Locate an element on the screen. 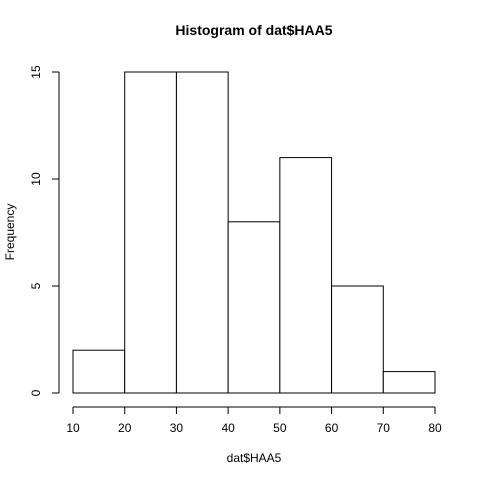 The image size is (480, 480). x-tick-label-30: 30 is located at coordinates (177, 428).